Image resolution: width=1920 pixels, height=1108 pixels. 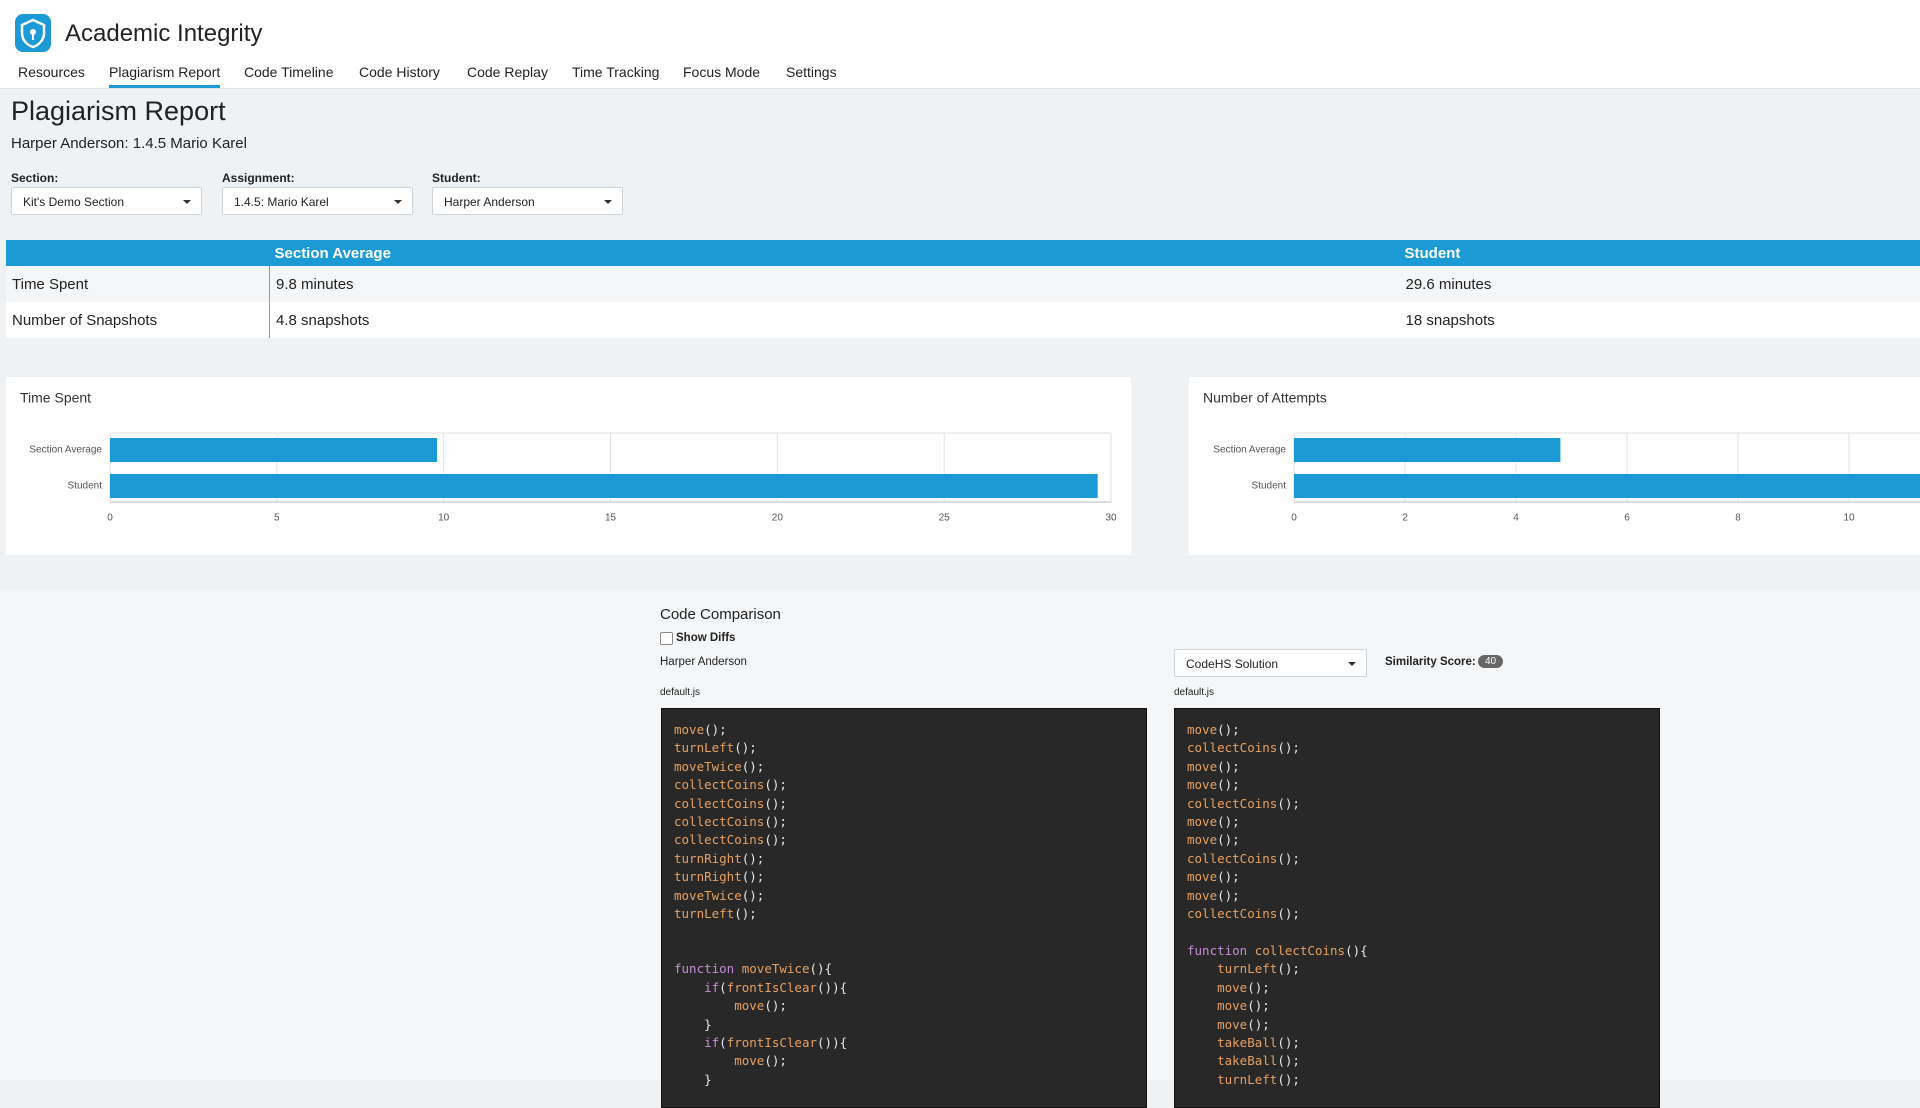 What do you see at coordinates (666, 638) in the screenshot?
I see `checkbox` at bounding box center [666, 638].